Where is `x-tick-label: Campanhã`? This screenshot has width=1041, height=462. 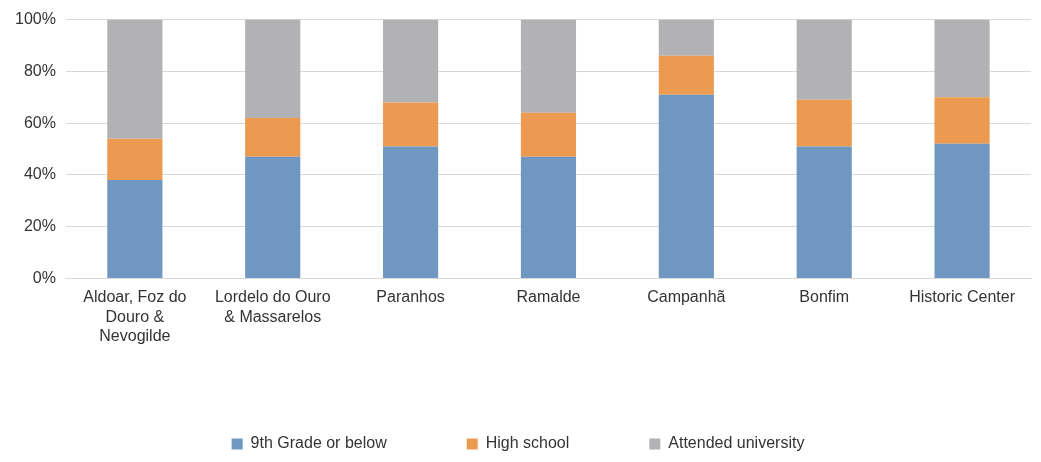 x-tick-label: Campanhã is located at coordinates (686, 297).